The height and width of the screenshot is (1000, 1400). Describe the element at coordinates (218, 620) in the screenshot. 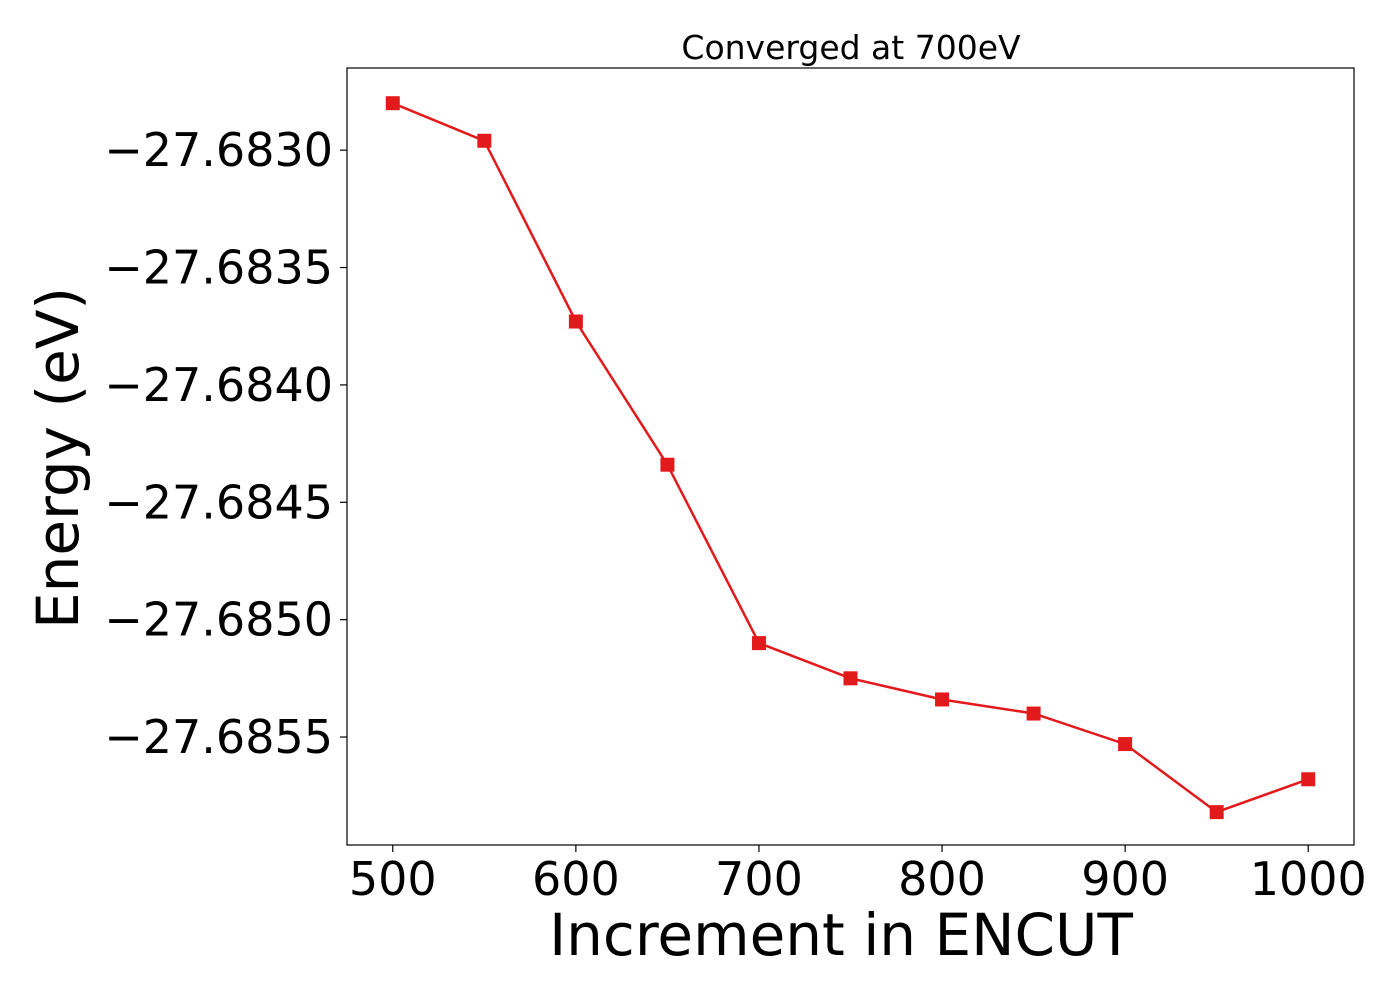

I see `y-tick-label: −27.6850` at that location.